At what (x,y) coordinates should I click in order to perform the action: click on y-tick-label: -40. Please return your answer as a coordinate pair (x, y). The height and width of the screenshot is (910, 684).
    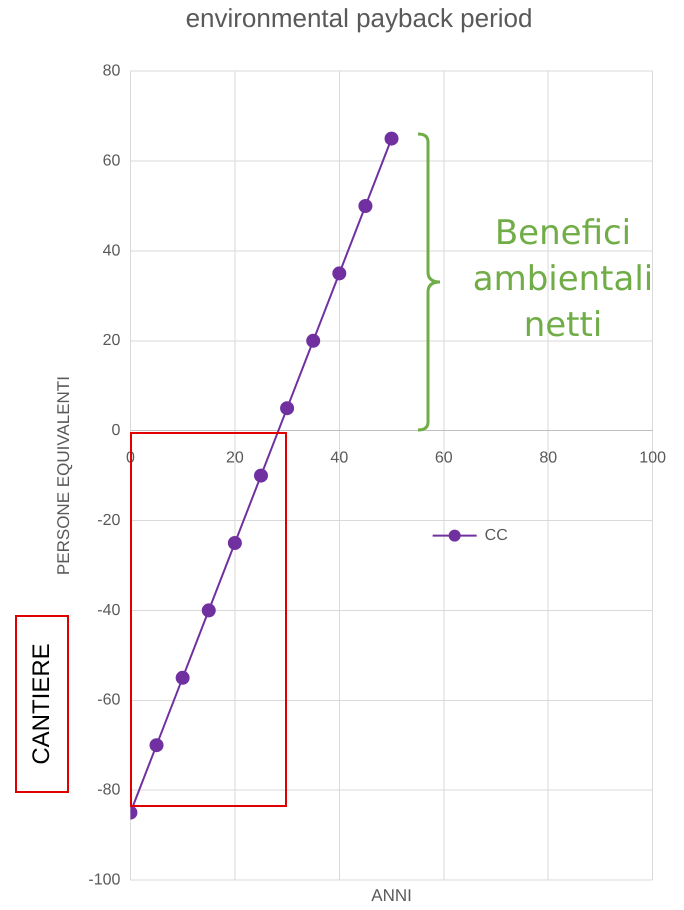
    Looking at the image, I should click on (109, 610).